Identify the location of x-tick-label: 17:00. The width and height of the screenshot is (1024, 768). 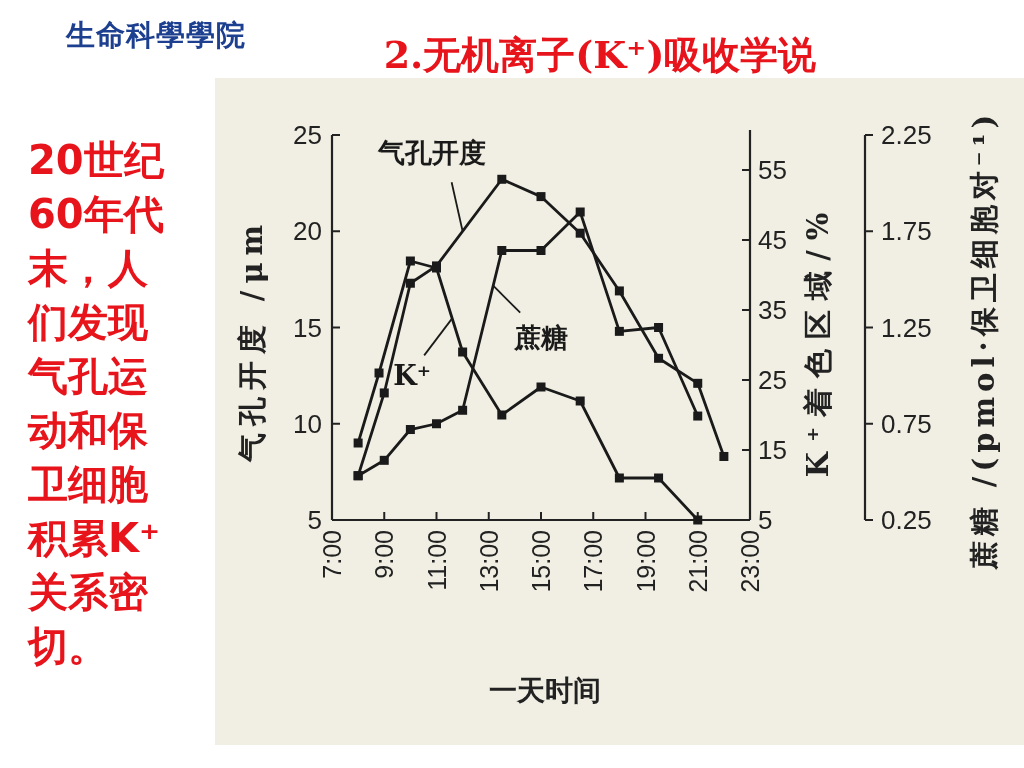
(593, 561).